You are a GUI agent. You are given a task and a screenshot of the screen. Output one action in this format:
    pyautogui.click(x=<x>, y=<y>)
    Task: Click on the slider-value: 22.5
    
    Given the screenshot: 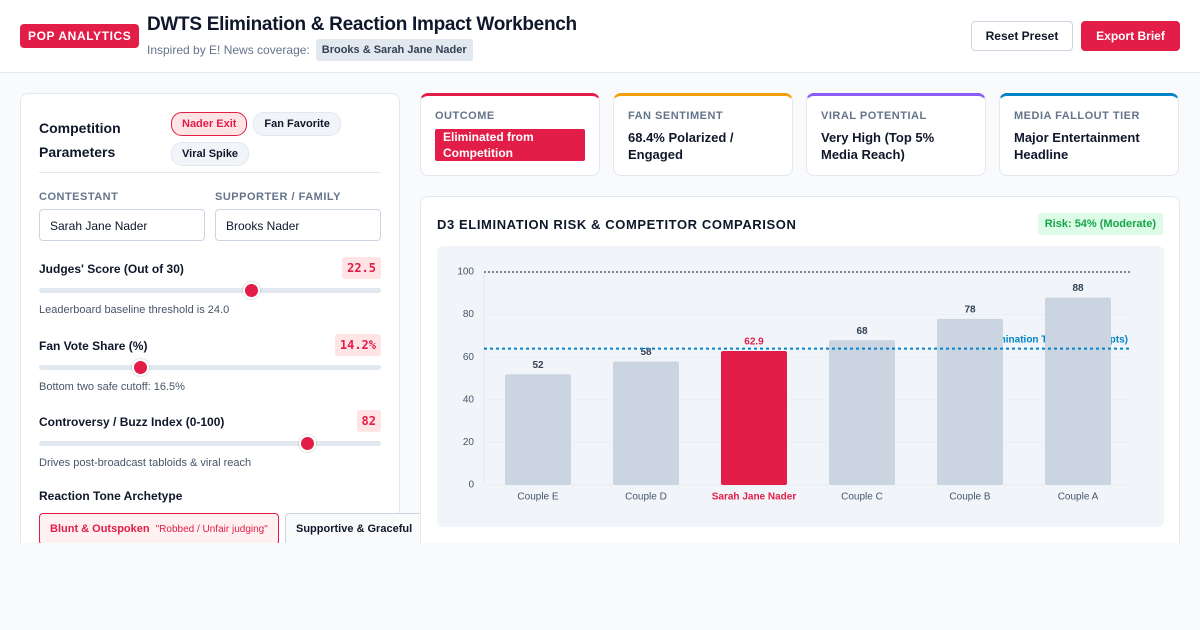 What is the action you would take?
    pyautogui.click(x=361, y=268)
    